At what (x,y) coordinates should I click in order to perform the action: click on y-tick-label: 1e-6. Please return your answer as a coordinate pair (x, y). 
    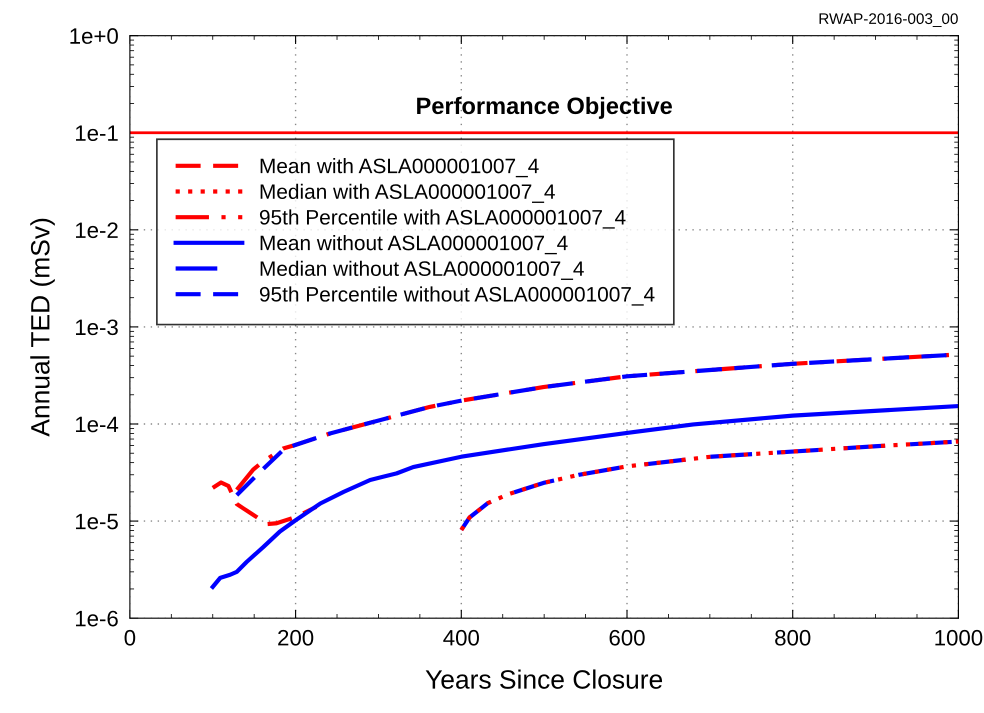
    Looking at the image, I should click on (97, 618).